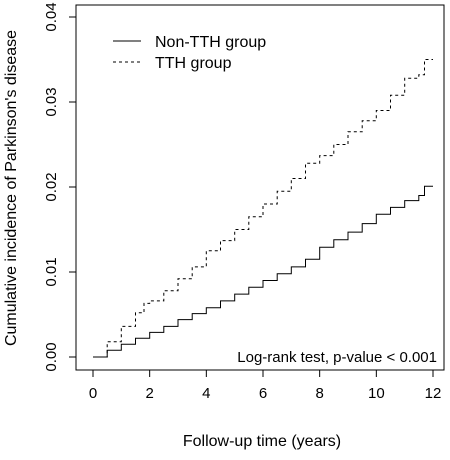 The image size is (450, 460). I want to click on log-rank-annotation: Log-rank test, p-value < 0.001, so click(337, 357).